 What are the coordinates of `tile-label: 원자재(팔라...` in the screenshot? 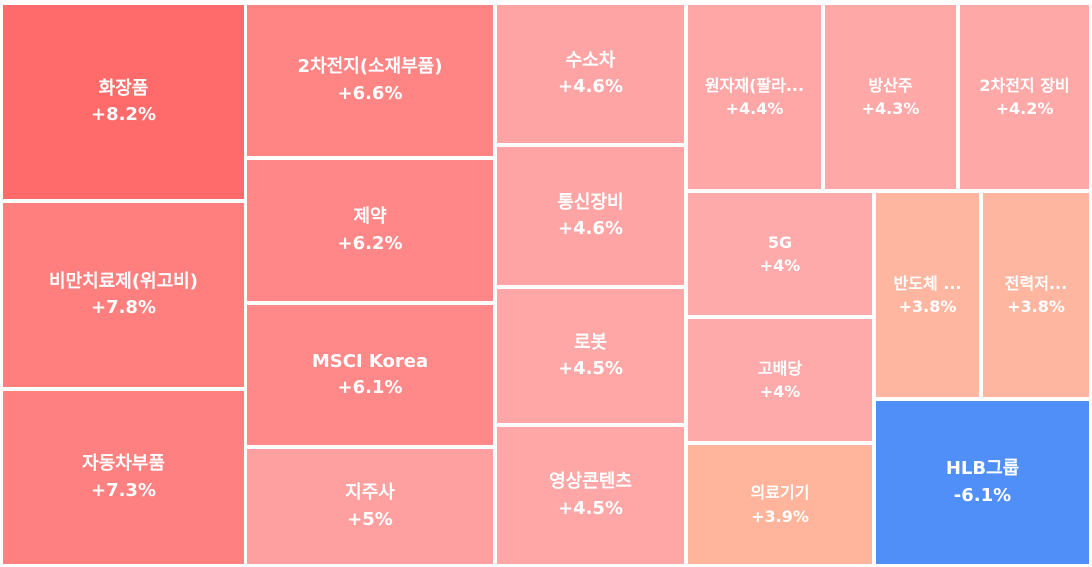 It's located at (754, 85).